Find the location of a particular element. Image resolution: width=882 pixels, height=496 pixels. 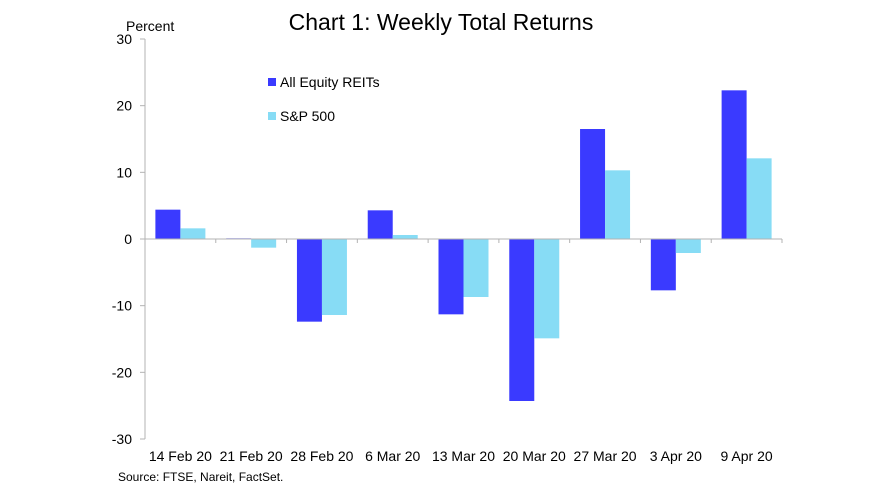

legend: All Equity REITs S&P 500 is located at coordinates (324, 99).